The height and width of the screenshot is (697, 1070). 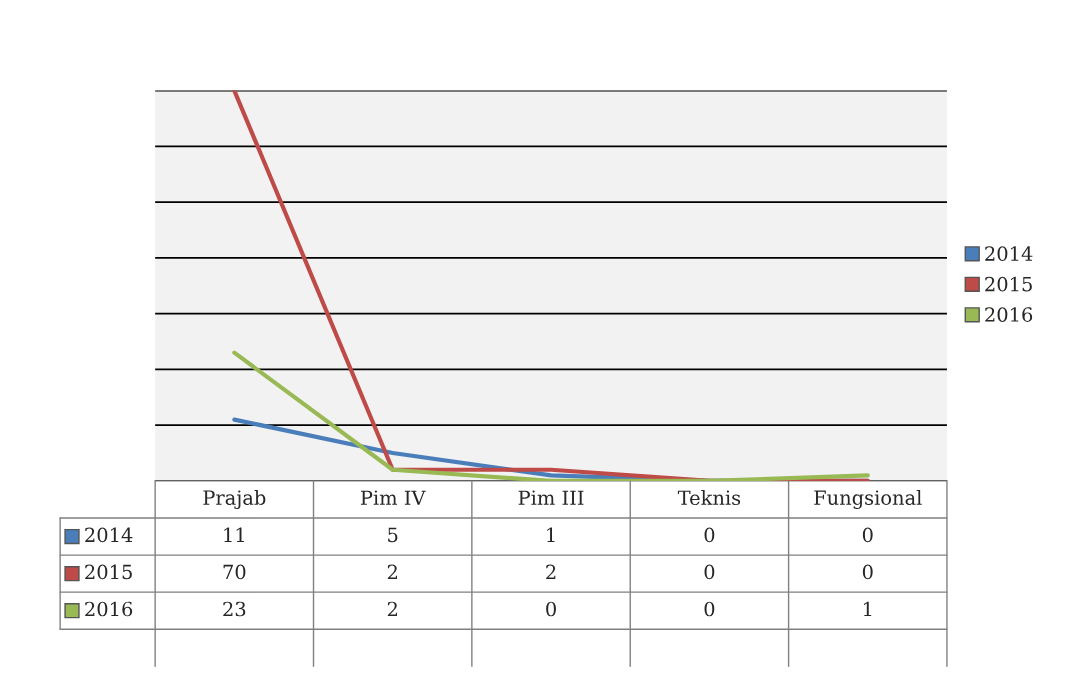 What do you see at coordinates (868, 499) in the screenshot?
I see `x-tick-label: Fungsional` at bounding box center [868, 499].